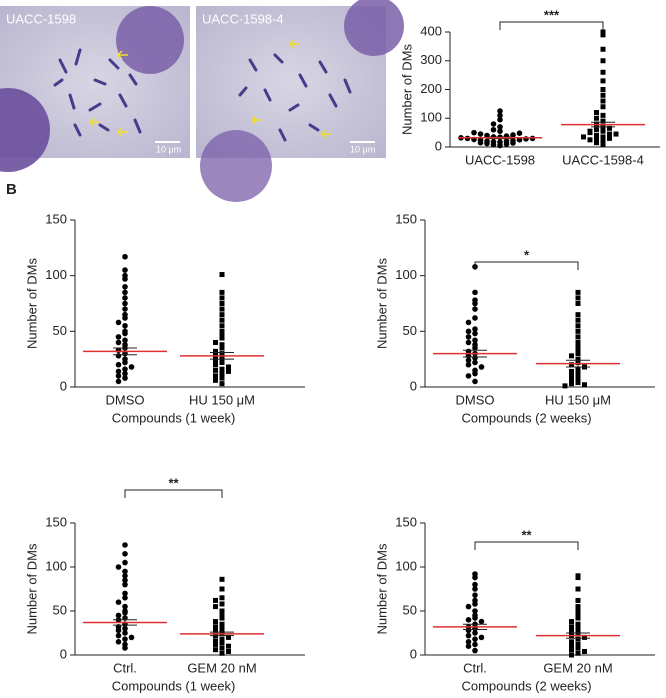 This screenshot has width=666, height=698. What do you see at coordinates (431, 59) in the screenshot?
I see `y-tick-label: 300` at bounding box center [431, 59].